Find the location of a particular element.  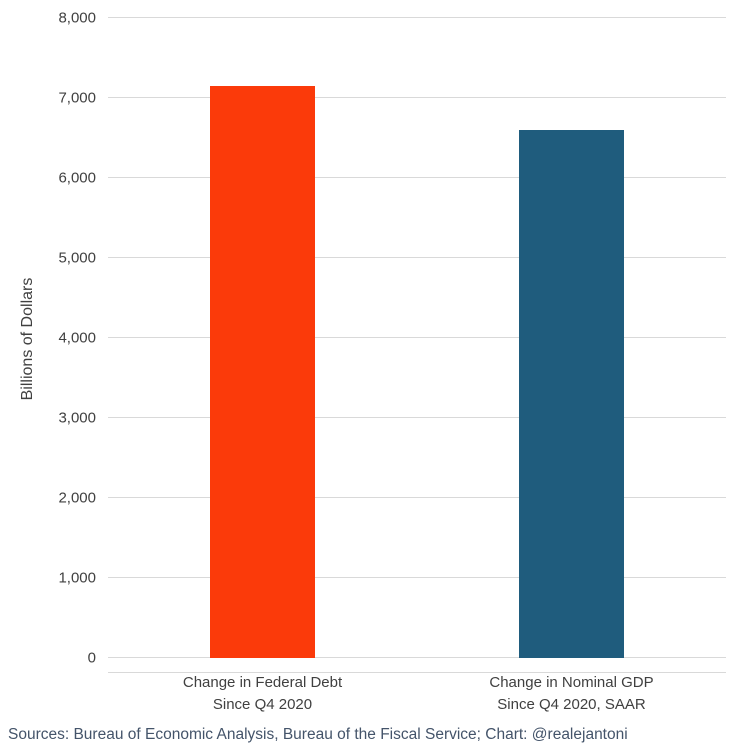

y-tick-label: 2,000 is located at coordinates (77, 498).